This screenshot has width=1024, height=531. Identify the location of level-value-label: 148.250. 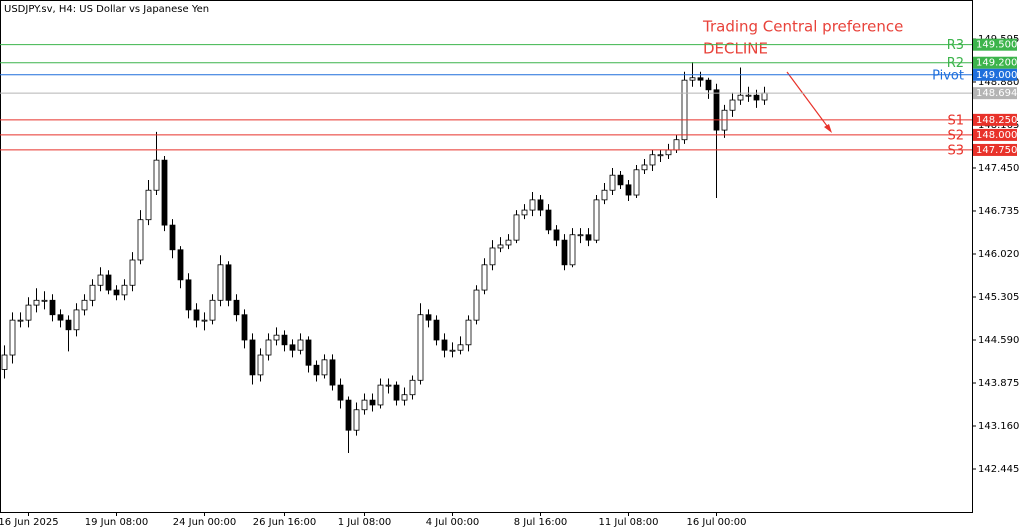
(996, 120).